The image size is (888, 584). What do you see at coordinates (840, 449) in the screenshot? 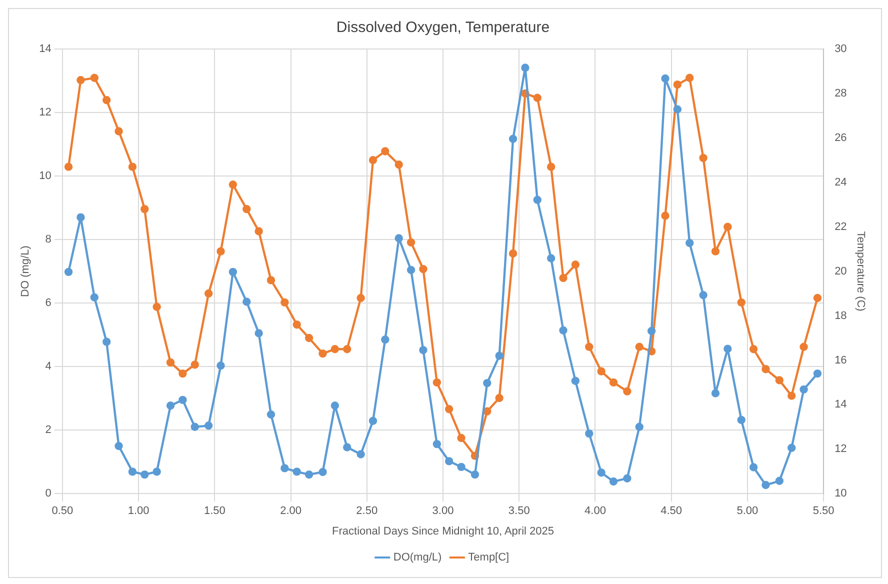
I see `y2-tick-label: 12` at bounding box center [840, 449].